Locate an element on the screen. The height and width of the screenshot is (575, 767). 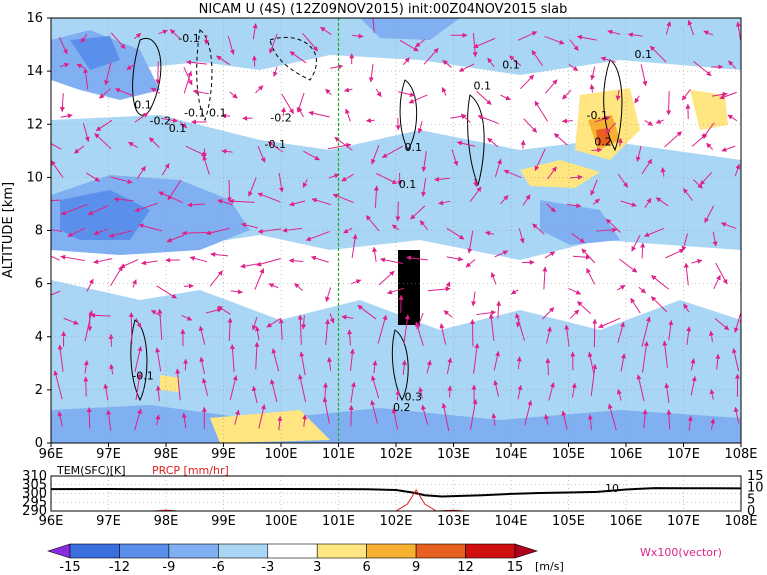
colorbar: -15 -12 -9 -6 -3 3 6 9 12 15 is located at coordinates (292, 559).